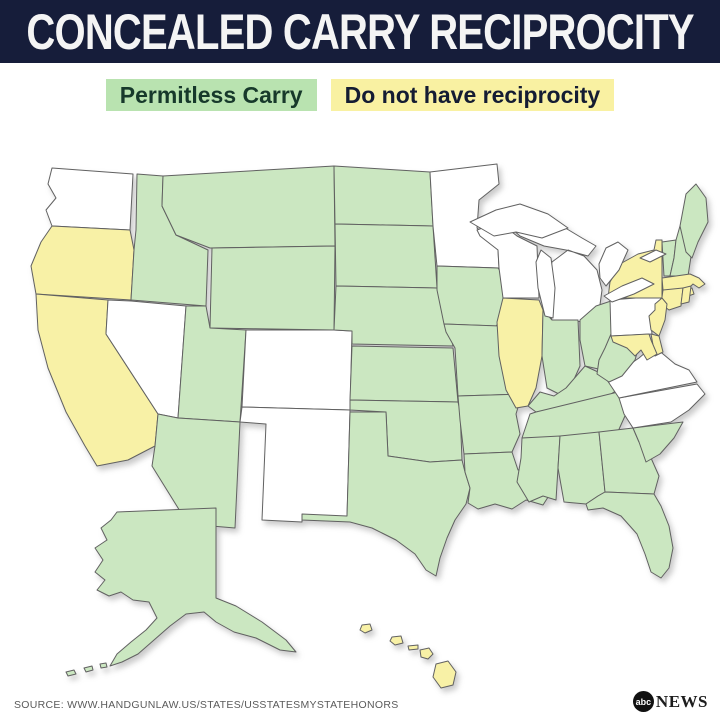 The image size is (720, 720). What do you see at coordinates (386, 256) in the screenshot?
I see `state-sd` at bounding box center [386, 256].